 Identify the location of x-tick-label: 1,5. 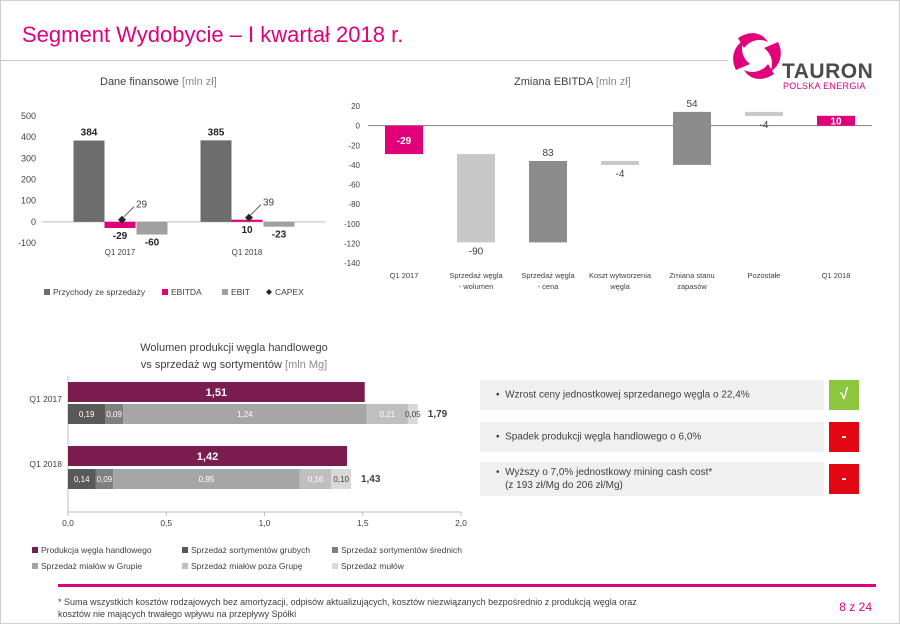
(363, 523).